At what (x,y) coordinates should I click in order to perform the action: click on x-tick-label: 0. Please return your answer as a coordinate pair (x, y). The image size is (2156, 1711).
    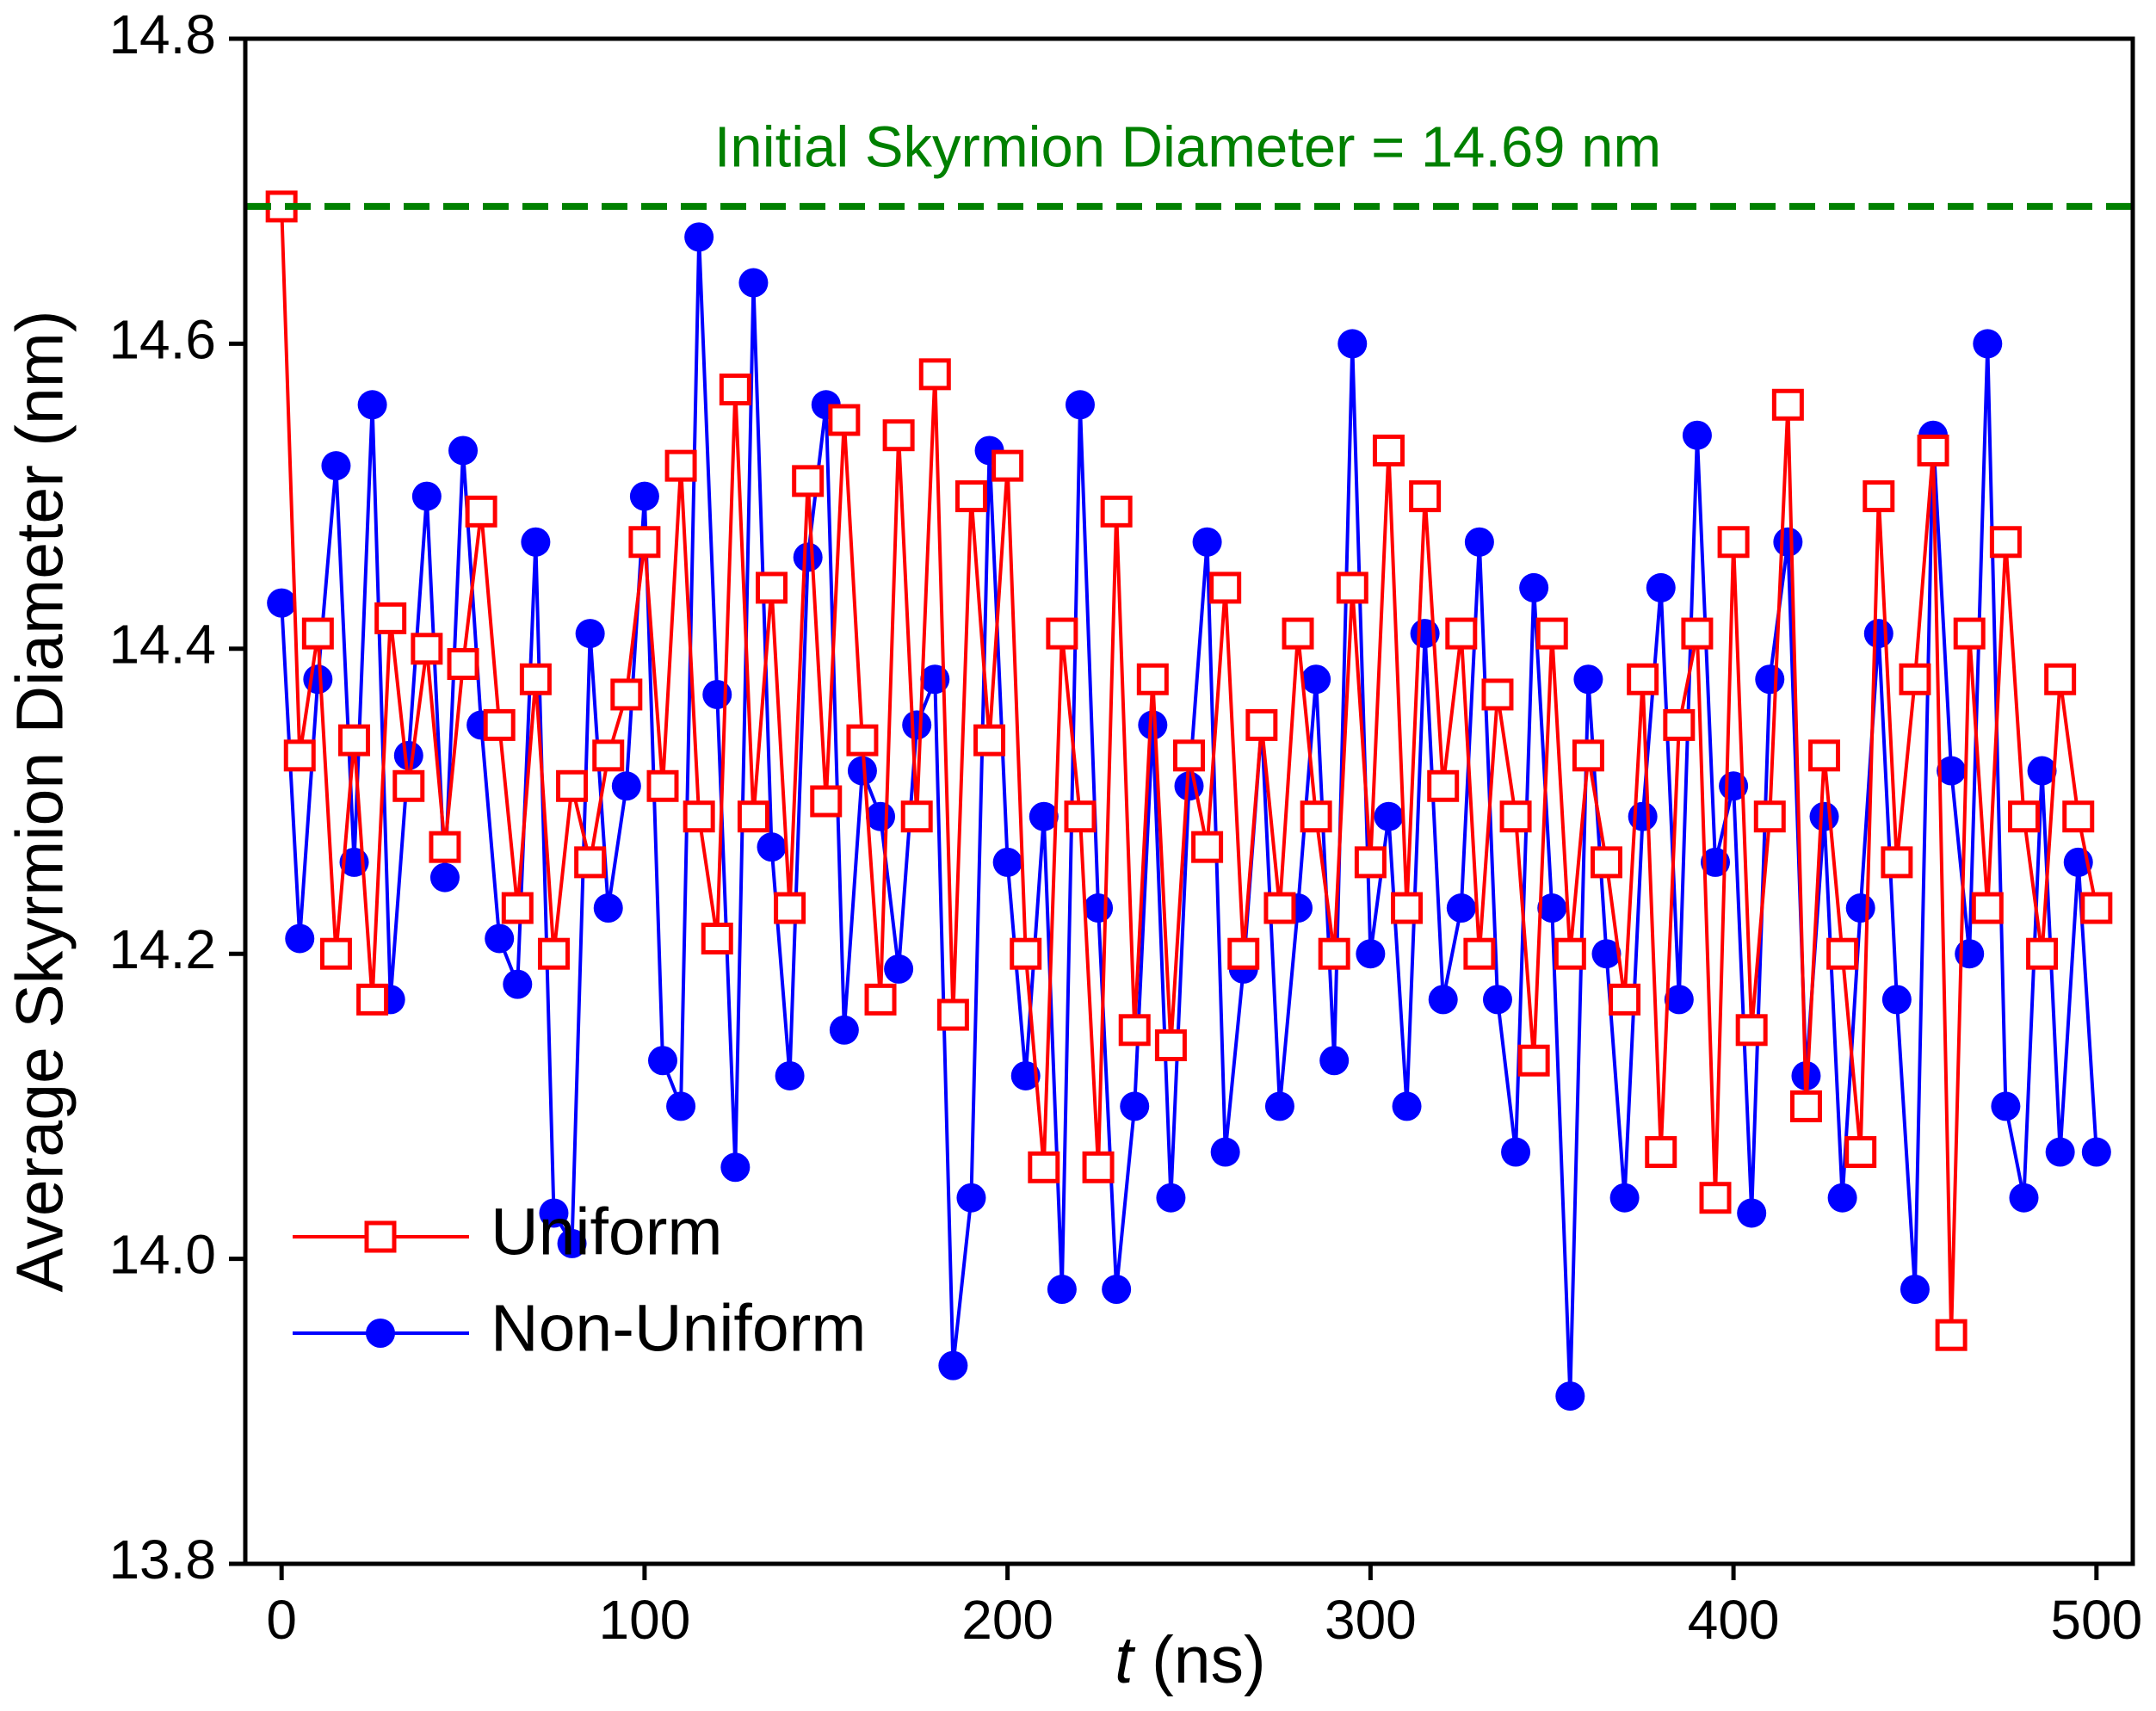
    Looking at the image, I should click on (281, 1620).